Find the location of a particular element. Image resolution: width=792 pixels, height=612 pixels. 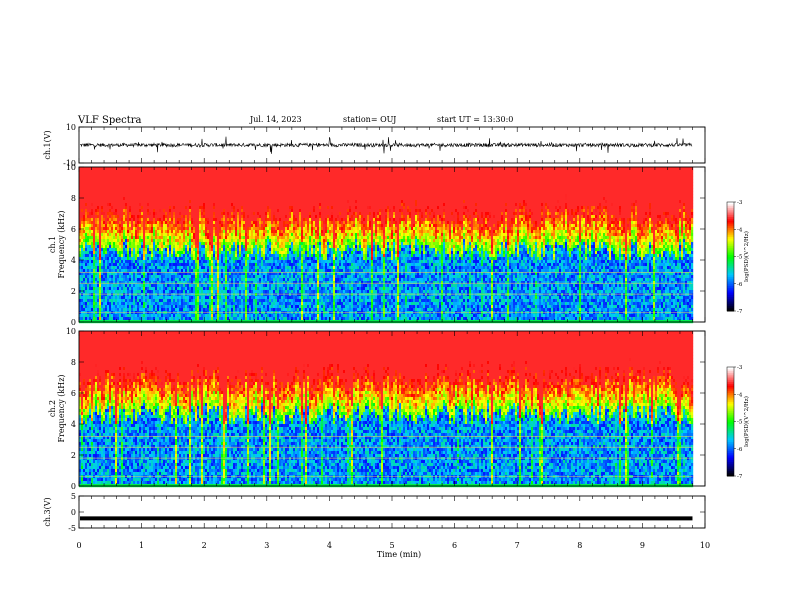

x-tick-label: 6 is located at coordinates (454, 545).